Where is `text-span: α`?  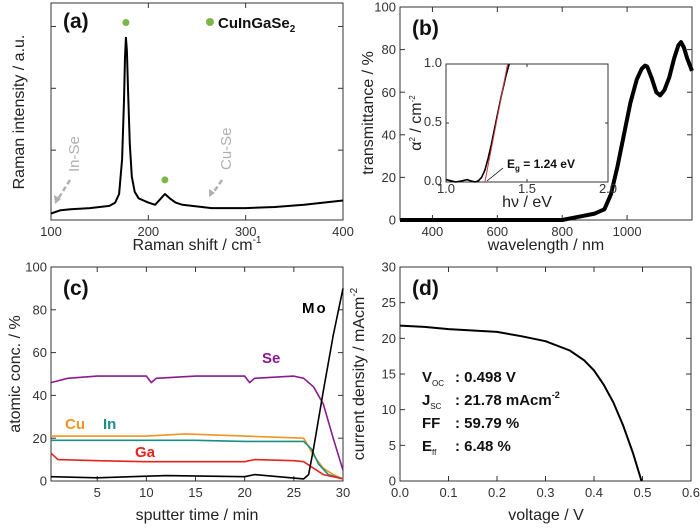 text-span: α is located at coordinates (416, 146).